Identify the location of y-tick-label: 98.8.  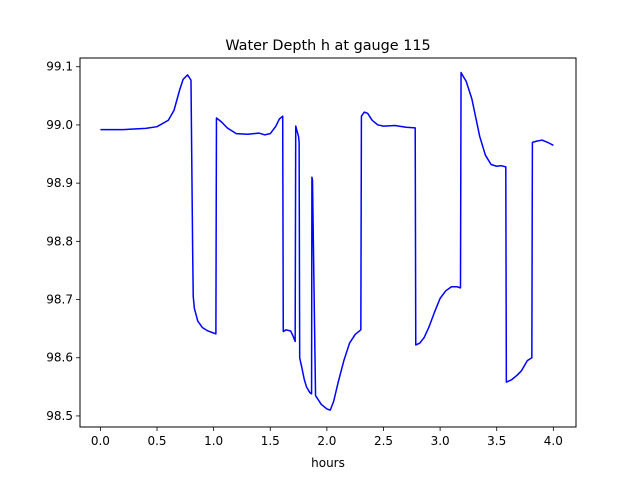
(59, 241).